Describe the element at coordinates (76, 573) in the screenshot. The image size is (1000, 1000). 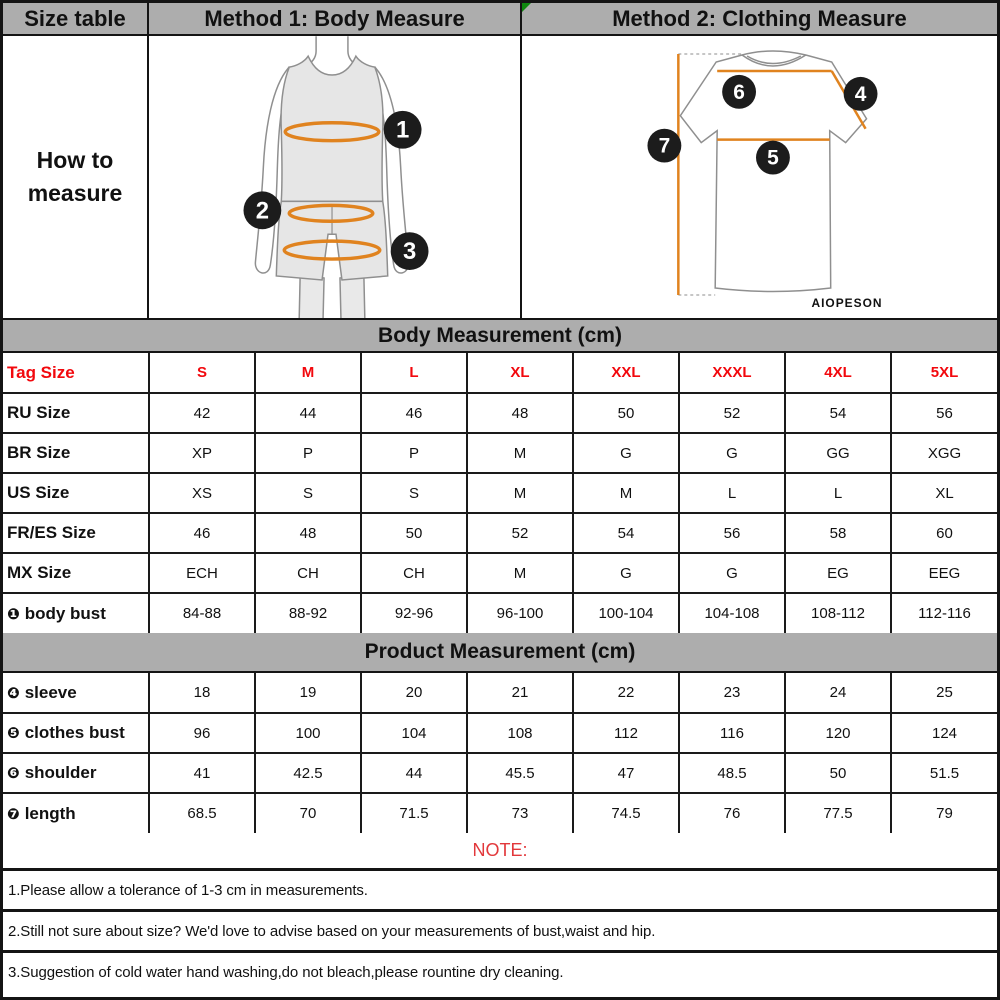
I see `row-label: MX Size` at that location.